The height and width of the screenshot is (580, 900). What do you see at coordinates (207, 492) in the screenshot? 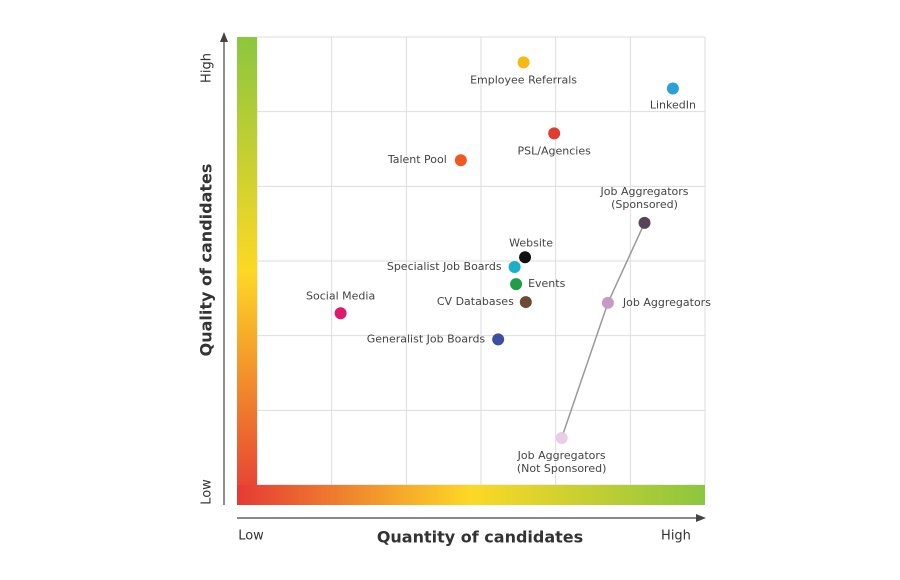
I see `y-low: Low` at bounding box center [207, 492].